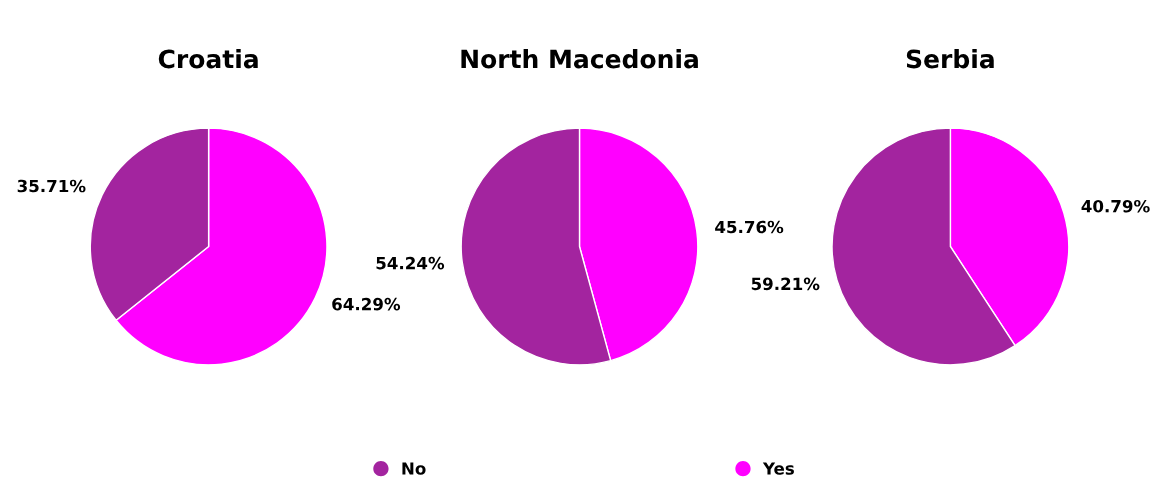  Describe the element at coordinates (208, 59) in the screenshot. I see `chart-title: Croatia` at that location.